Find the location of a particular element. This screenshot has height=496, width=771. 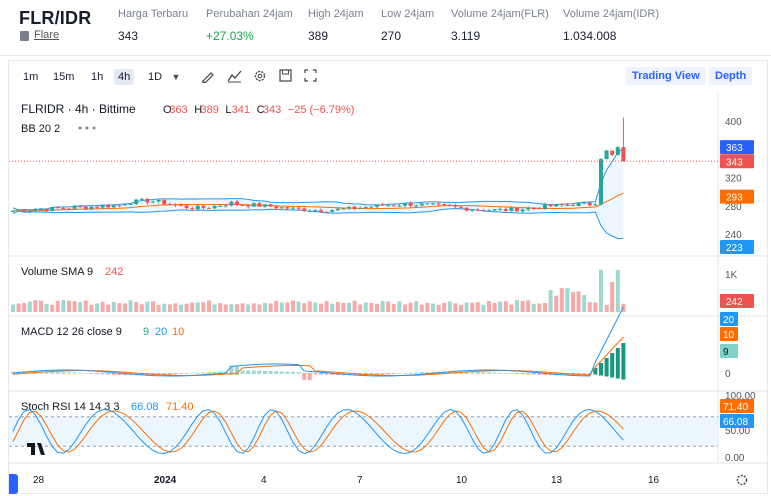

stat-value: +27.03% is located at coordinates (230, 36).